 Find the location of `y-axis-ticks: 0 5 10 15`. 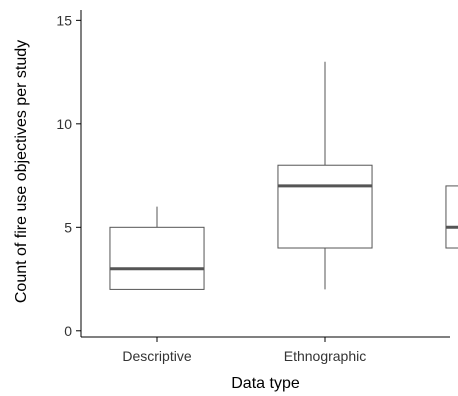

y-axis-ticks: 0 5 10 15 is located at coordinates (68, 175).